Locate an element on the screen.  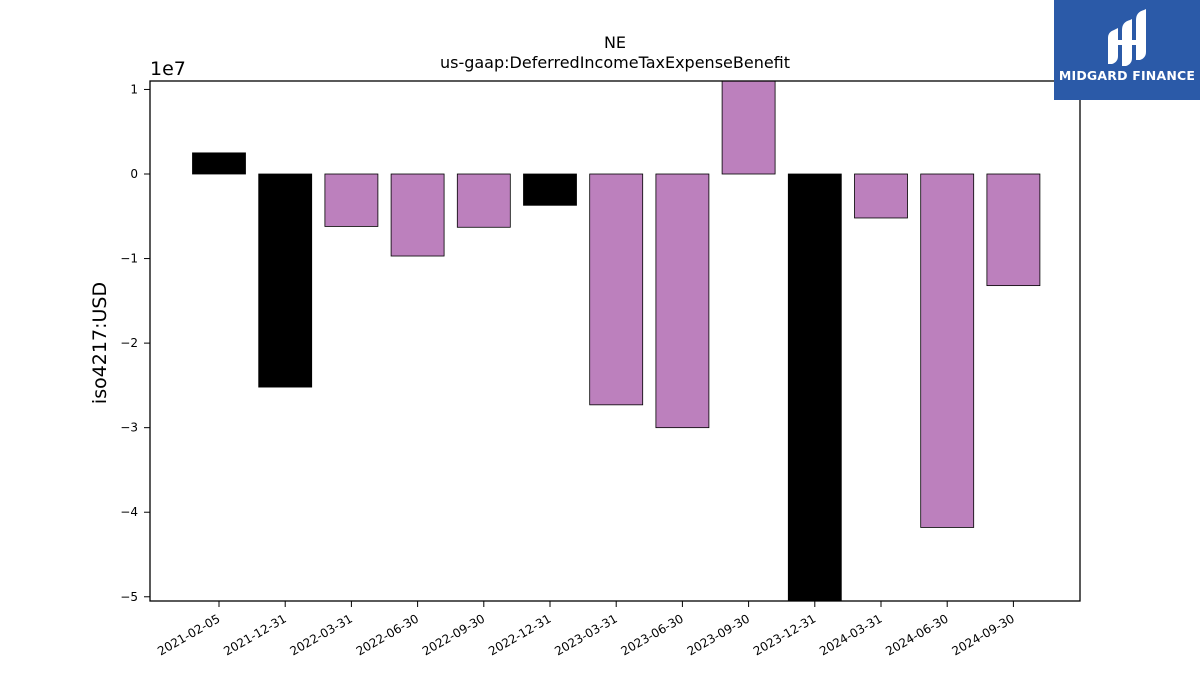
logo-text: MIDGARD FINANCE is located at coordinates (1127, 75).